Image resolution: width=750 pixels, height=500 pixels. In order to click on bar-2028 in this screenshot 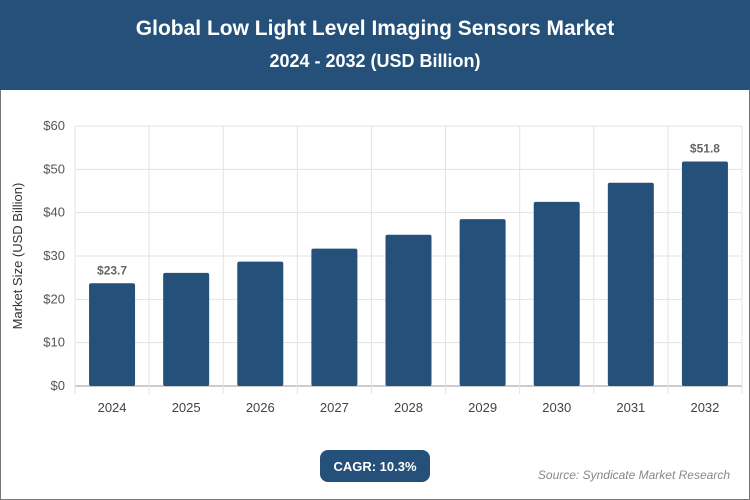, I will do `click(408, 310)`.